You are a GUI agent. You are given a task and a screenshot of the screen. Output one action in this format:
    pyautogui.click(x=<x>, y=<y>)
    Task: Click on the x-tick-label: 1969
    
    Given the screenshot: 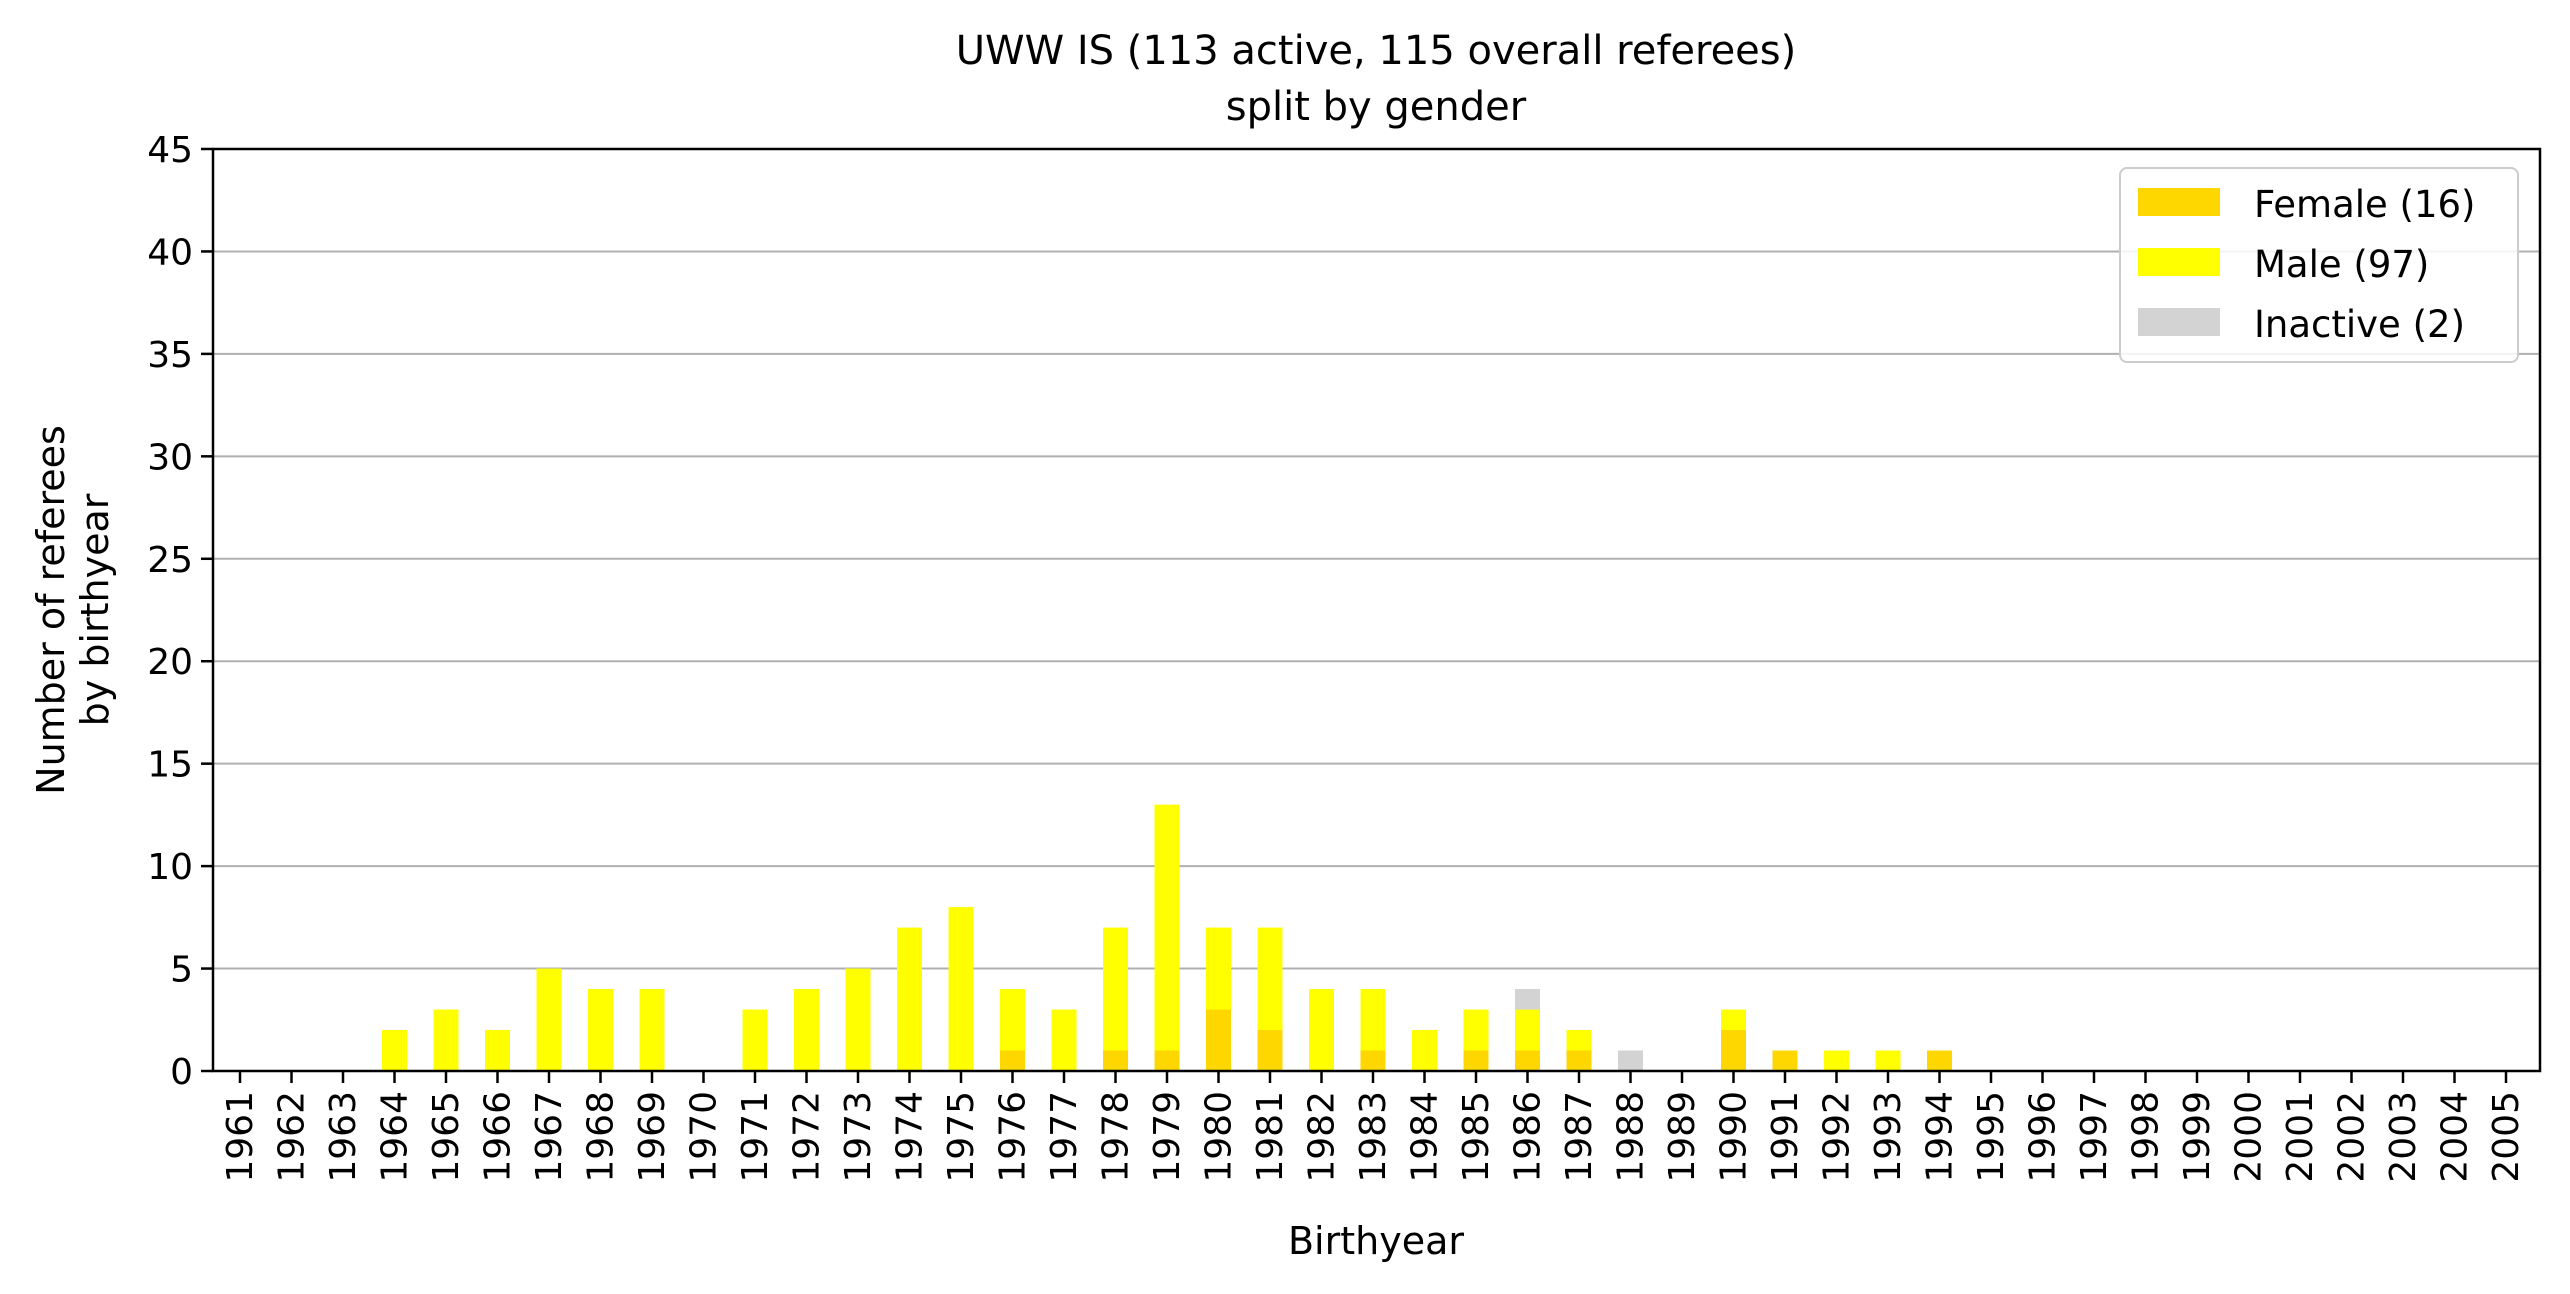 What is the action you would take?
    pyautogui.click(x=652, y=1137)
    